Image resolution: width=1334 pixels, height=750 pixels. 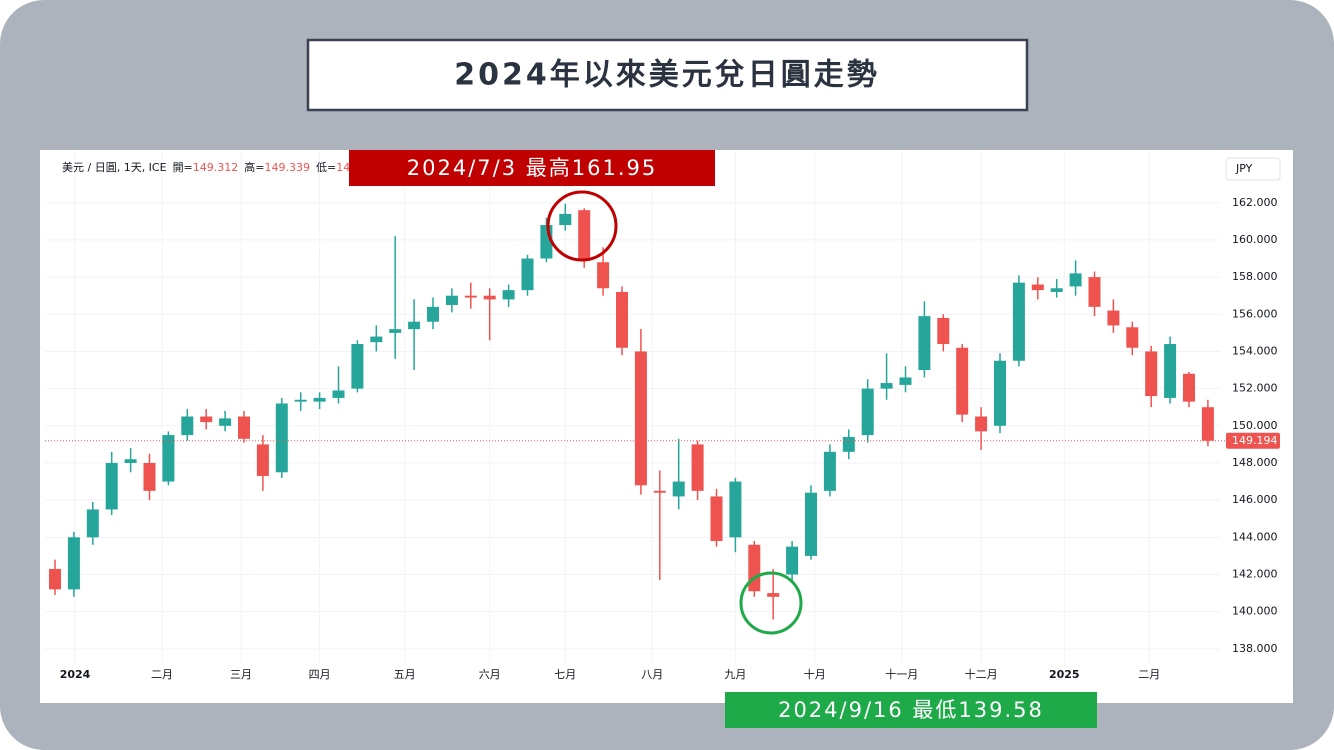 I want to click on y-tick-label: 150.000, so click(x=1255, y=425).